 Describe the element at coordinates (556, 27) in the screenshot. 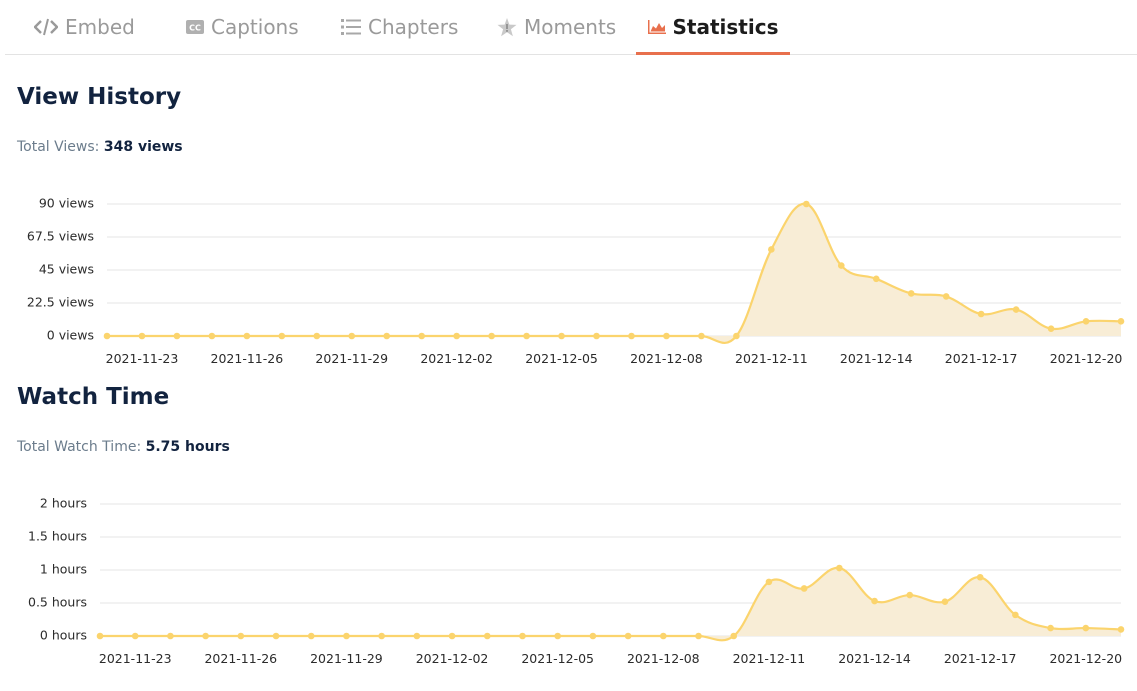

I see `tab-moments: Moments` at that location.